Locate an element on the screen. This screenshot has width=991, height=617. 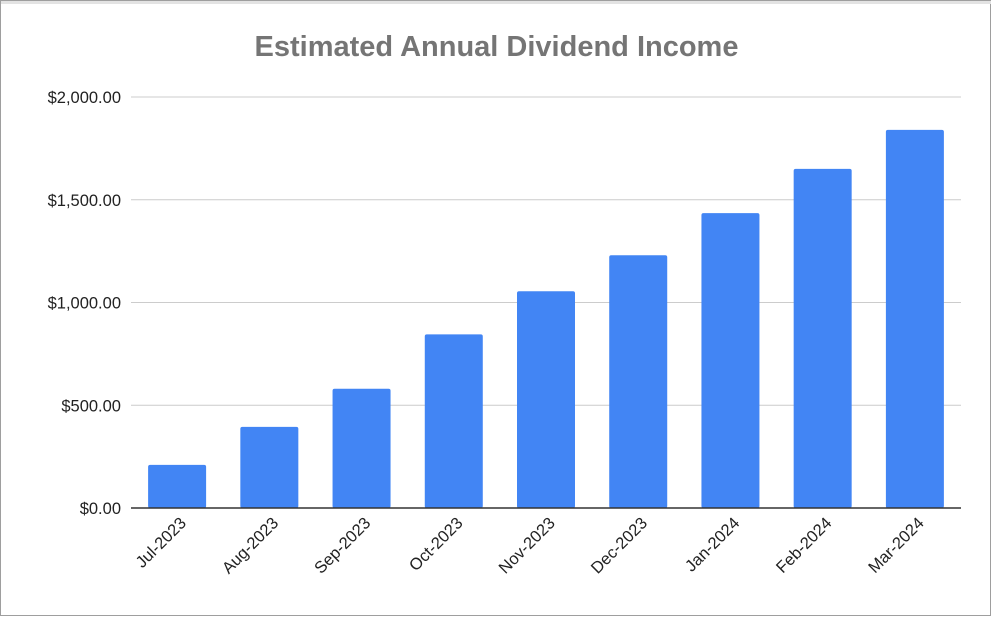
x-tick-label: Feb-2024 is located at coordinates (804, 545).